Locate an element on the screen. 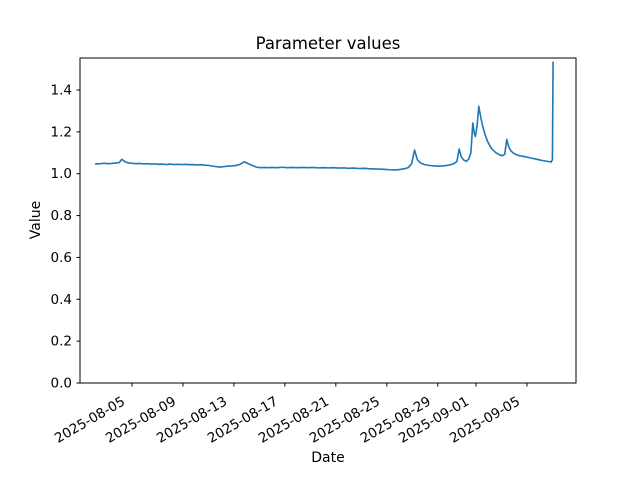 The width and height of the screenshot is (640, 480). chart-title: Parameter values is located at coordinates (328, 43).